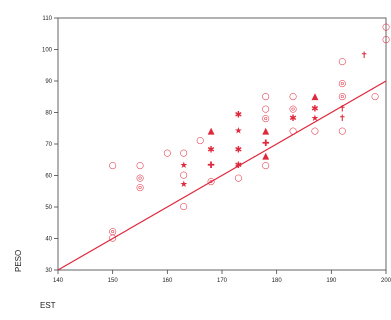 The height and width of the screenshot is (320, 391). I want to click on y-tick-label: 50, so click(48, 208).